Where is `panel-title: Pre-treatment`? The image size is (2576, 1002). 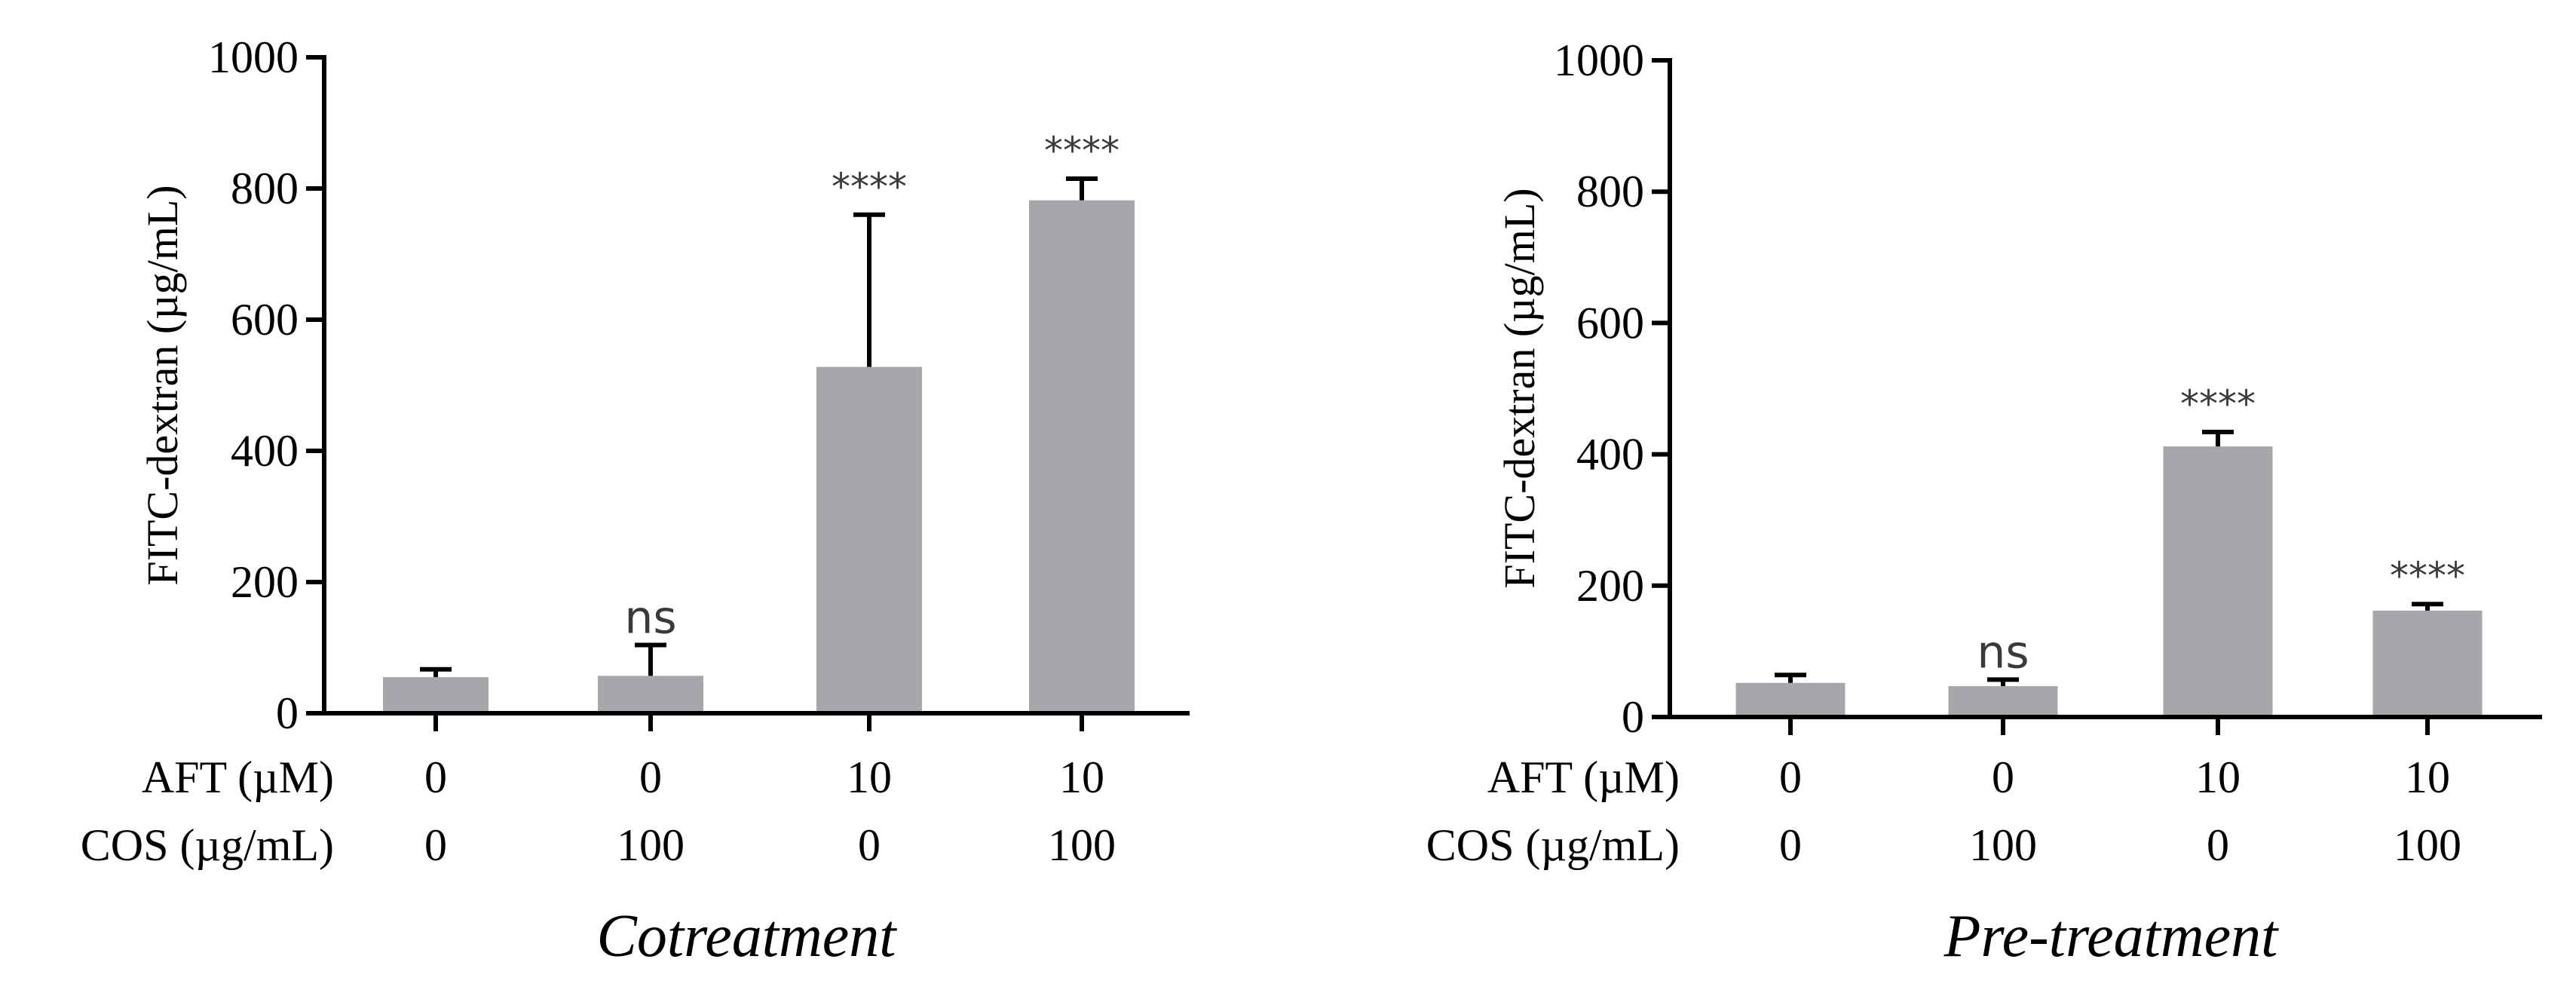 panel-title: Pre-treatment is located at coordinates (2111, 937).